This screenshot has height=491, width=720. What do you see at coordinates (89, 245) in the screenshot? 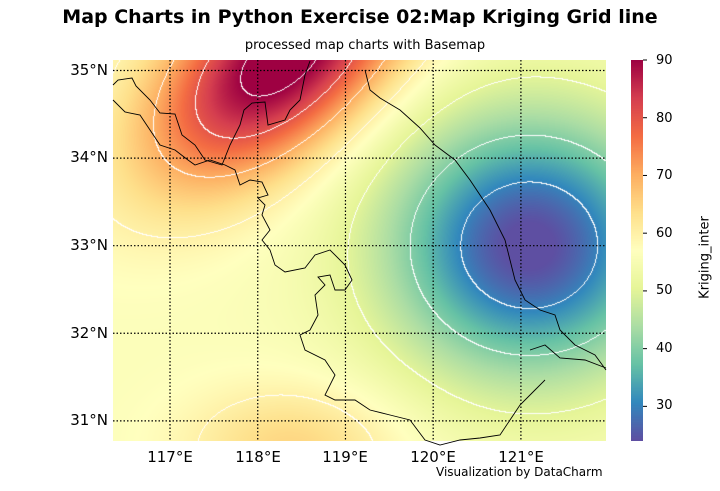
I see `lat-tick-label: 33°N` at bounding box center [89, 245].